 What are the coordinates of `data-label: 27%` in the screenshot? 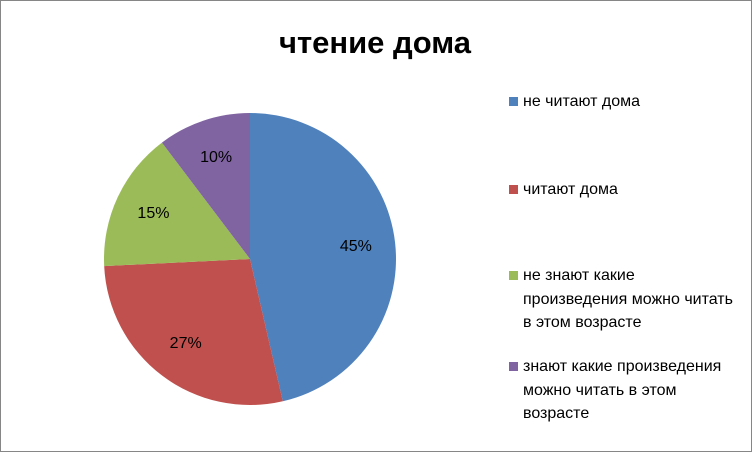 It's located at (186, 343).